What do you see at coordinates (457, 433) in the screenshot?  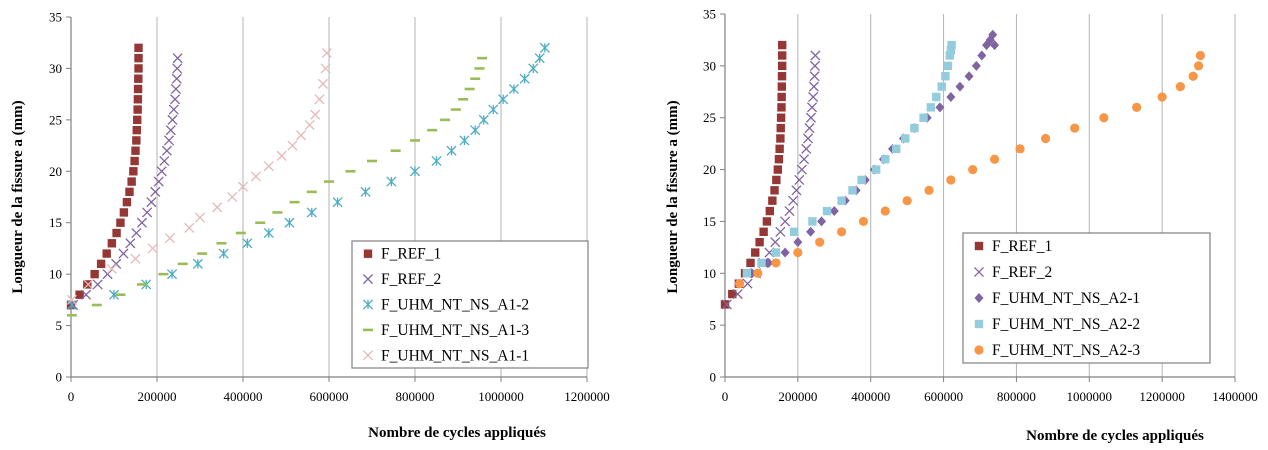 I see `x-axis-title: Nombre de cycles appliqués` at bounding box center [457, 433].